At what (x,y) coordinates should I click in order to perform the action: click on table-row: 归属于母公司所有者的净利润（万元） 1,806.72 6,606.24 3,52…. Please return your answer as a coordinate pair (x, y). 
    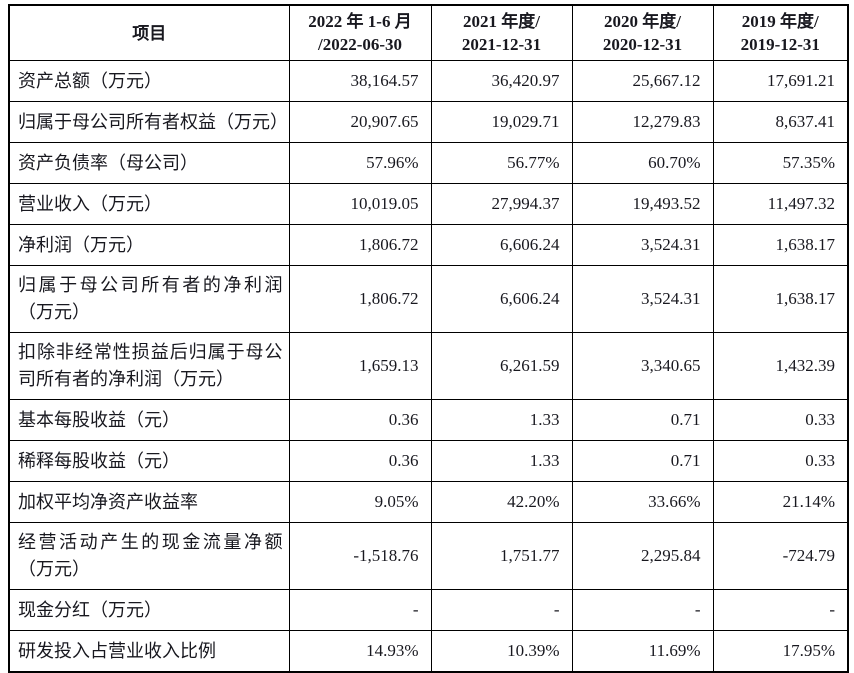
    Looking at the image, I should click on (428, 299).